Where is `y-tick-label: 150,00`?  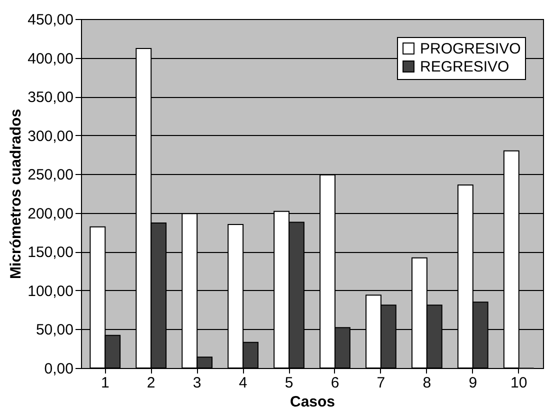
y-tick-label: 150,00 is located at coordinates (51, 253).